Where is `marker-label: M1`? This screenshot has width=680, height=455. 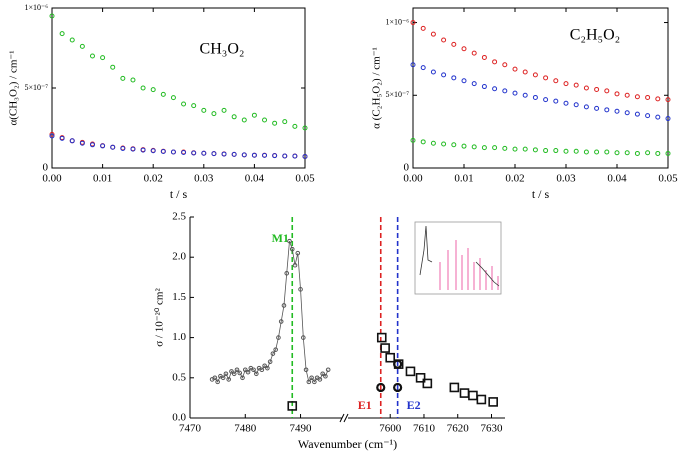 marker-label: M1 is located at coordinates (280, 238).